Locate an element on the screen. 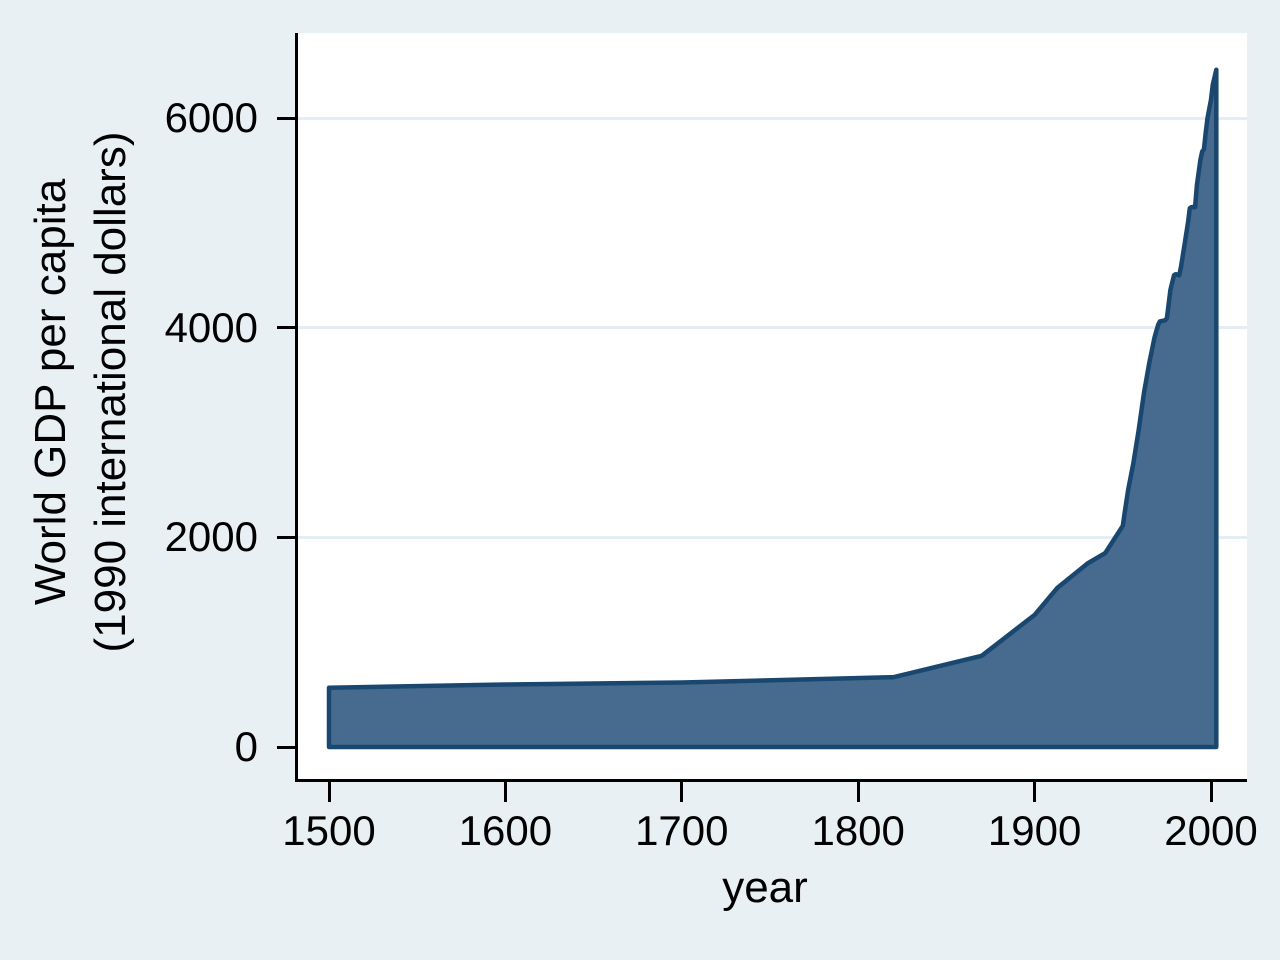 The image size is (1280, 960). x-tick-label-1500: 1500 is located at coordinates (329, 830).